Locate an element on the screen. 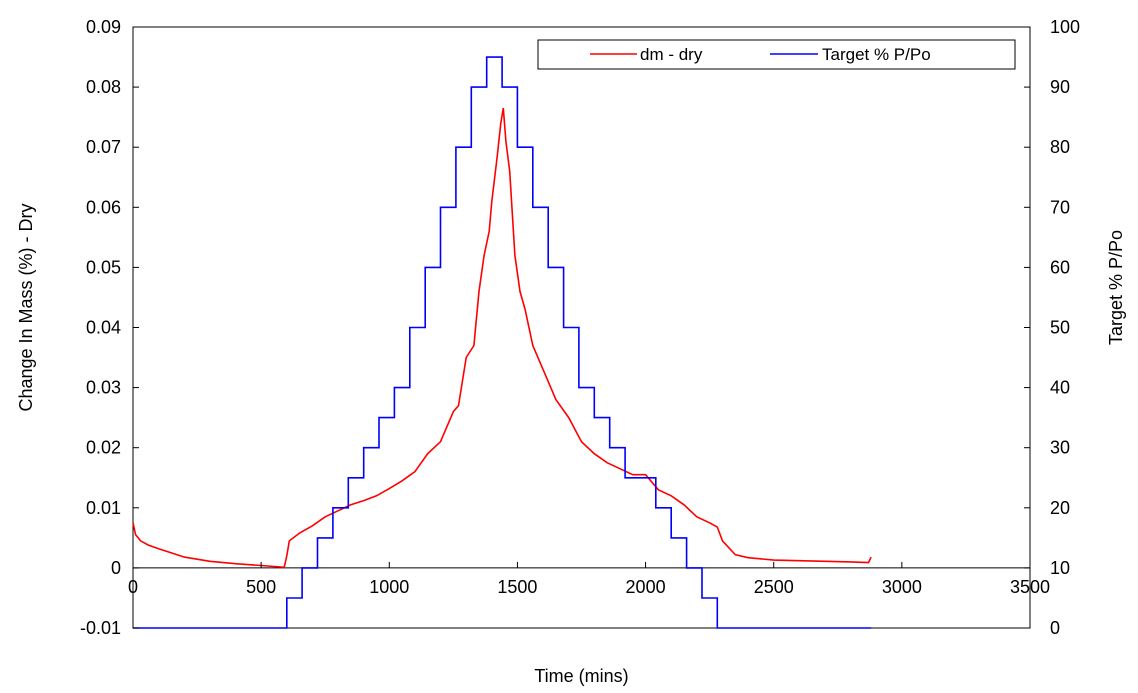  y-right-tick-label: 60 is located at coordinates (1060, 267).